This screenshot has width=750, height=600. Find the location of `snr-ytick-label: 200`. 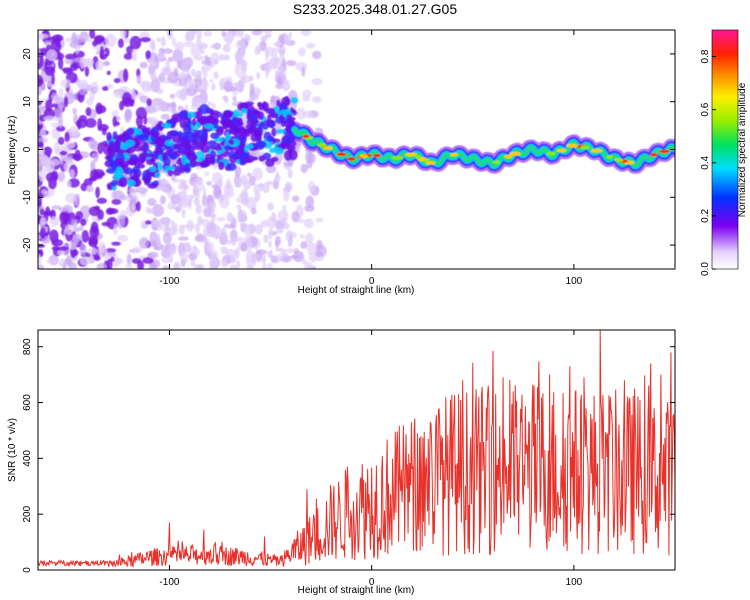

snr-ytick-label: 200 is located at coordinates (27, 513).